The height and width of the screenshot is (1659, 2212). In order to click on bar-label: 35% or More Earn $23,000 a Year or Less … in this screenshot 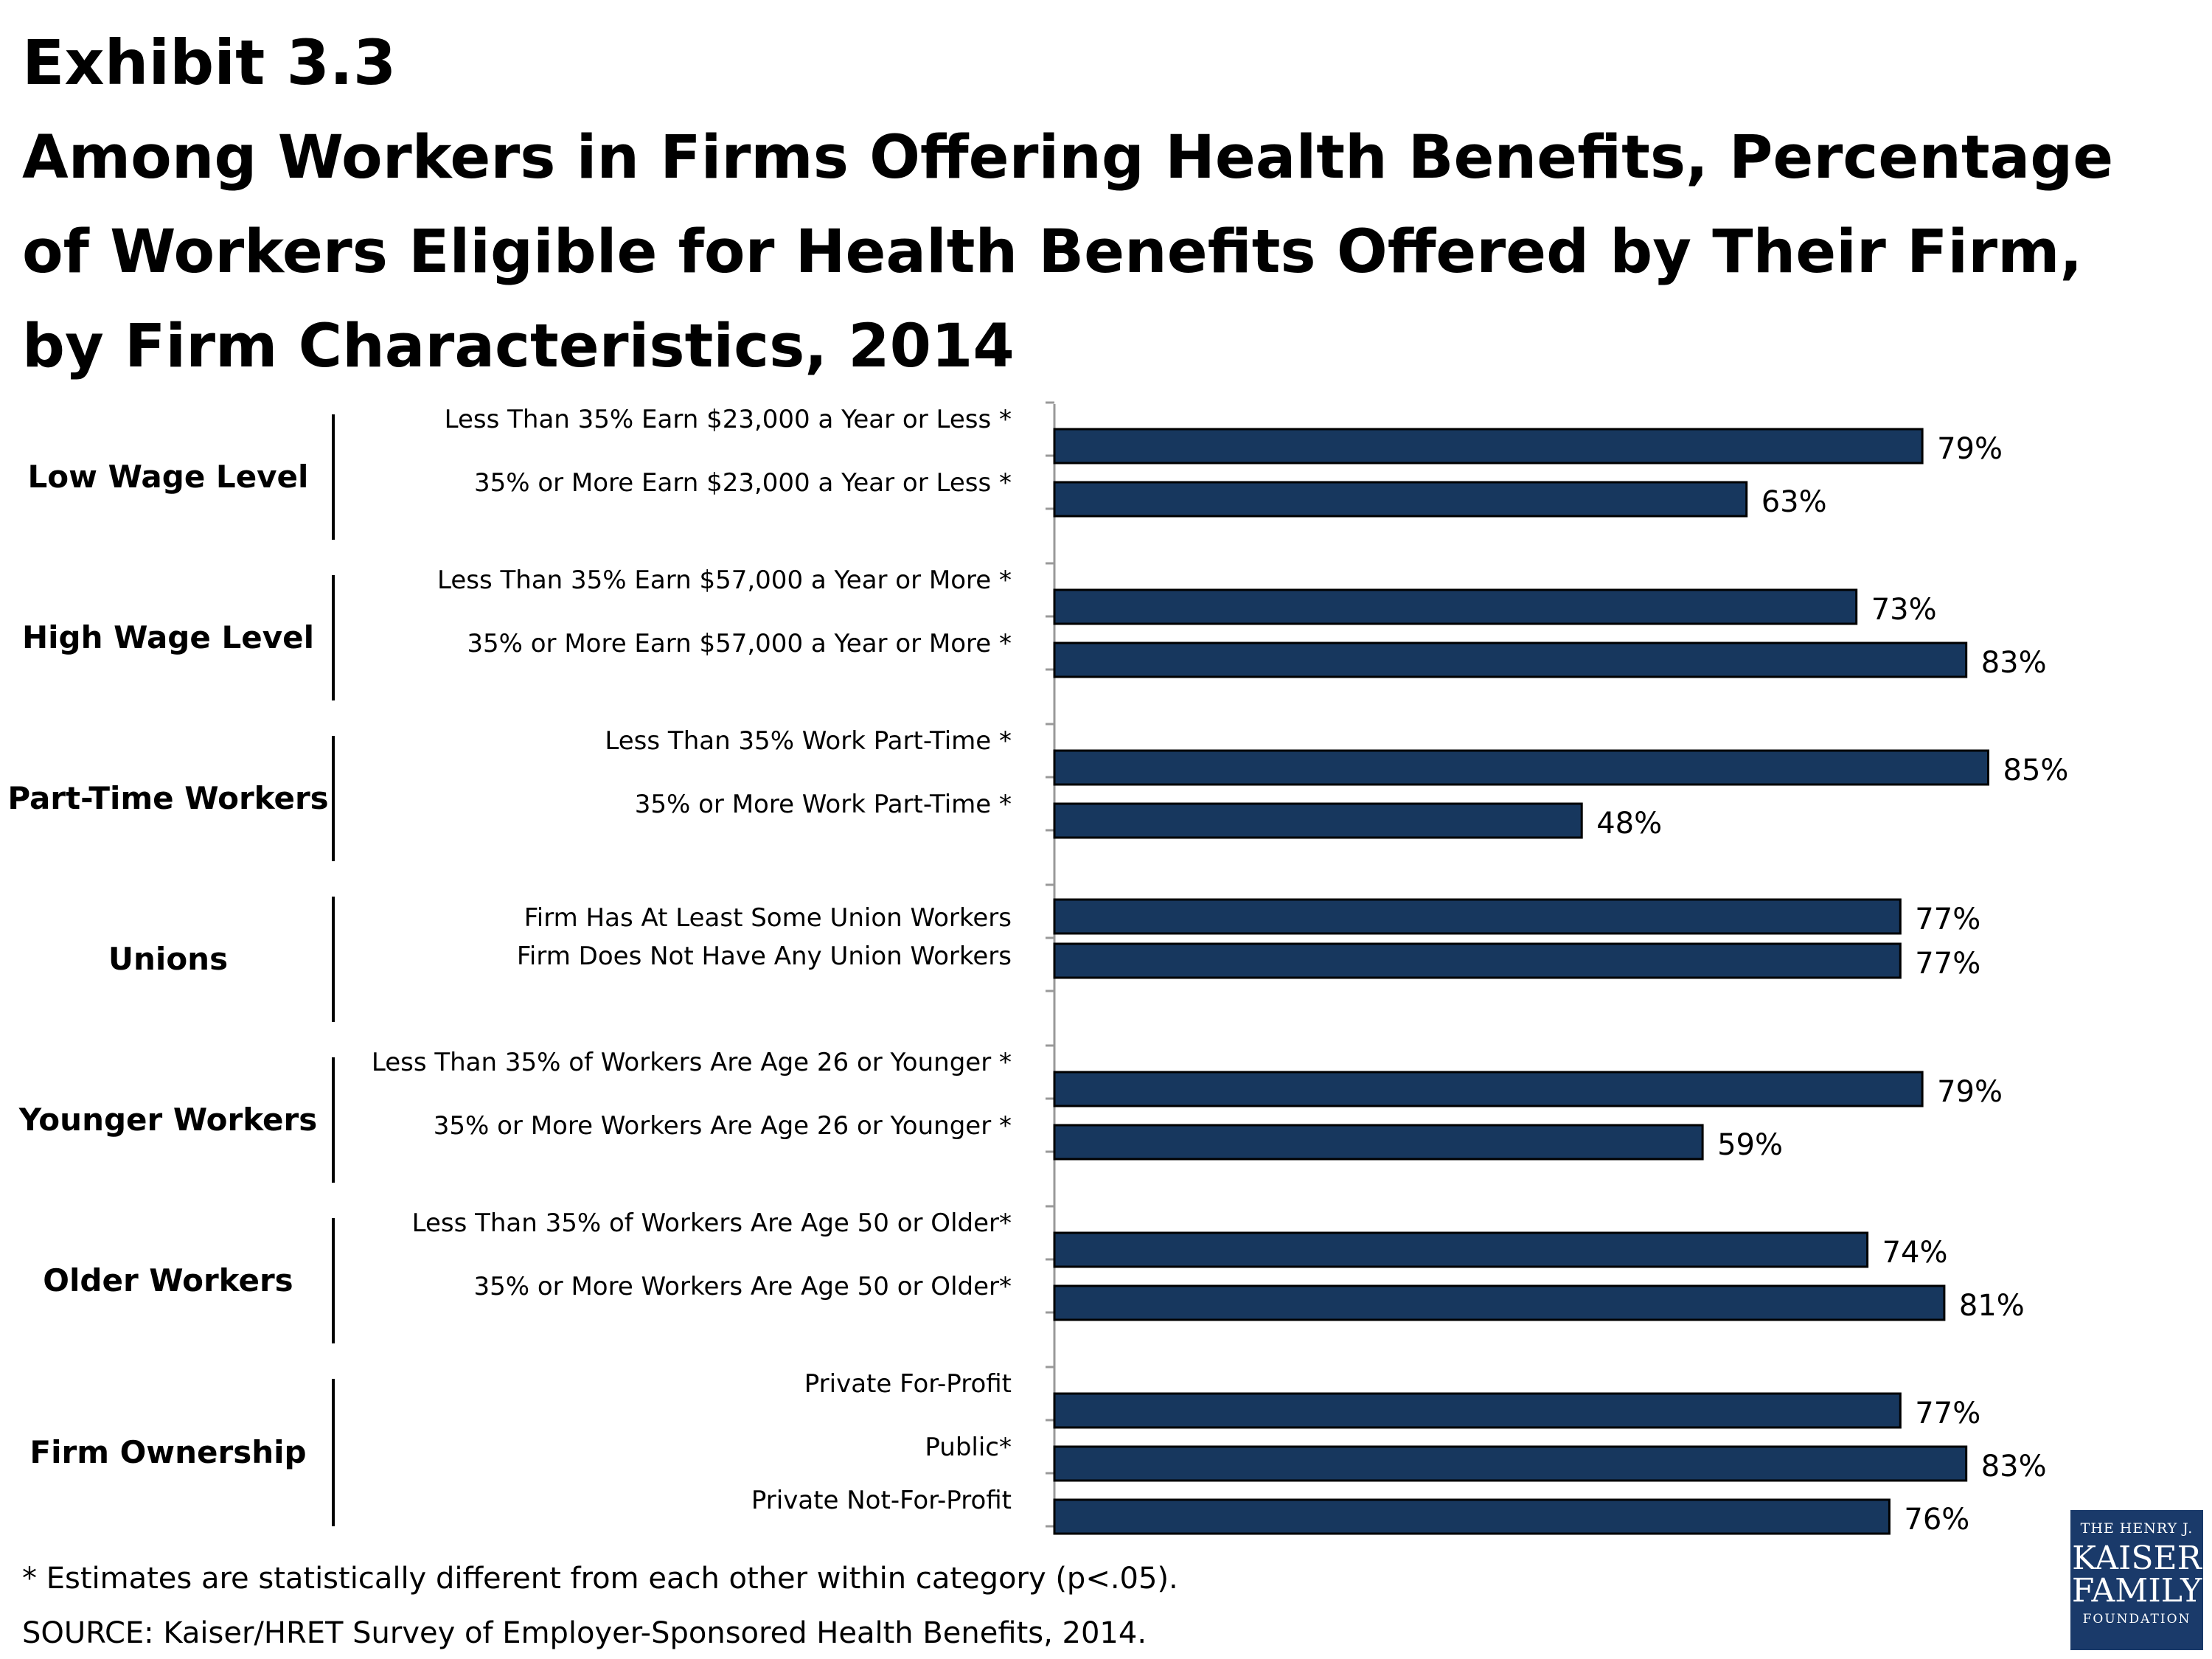, I will do `click(743, 483)`.